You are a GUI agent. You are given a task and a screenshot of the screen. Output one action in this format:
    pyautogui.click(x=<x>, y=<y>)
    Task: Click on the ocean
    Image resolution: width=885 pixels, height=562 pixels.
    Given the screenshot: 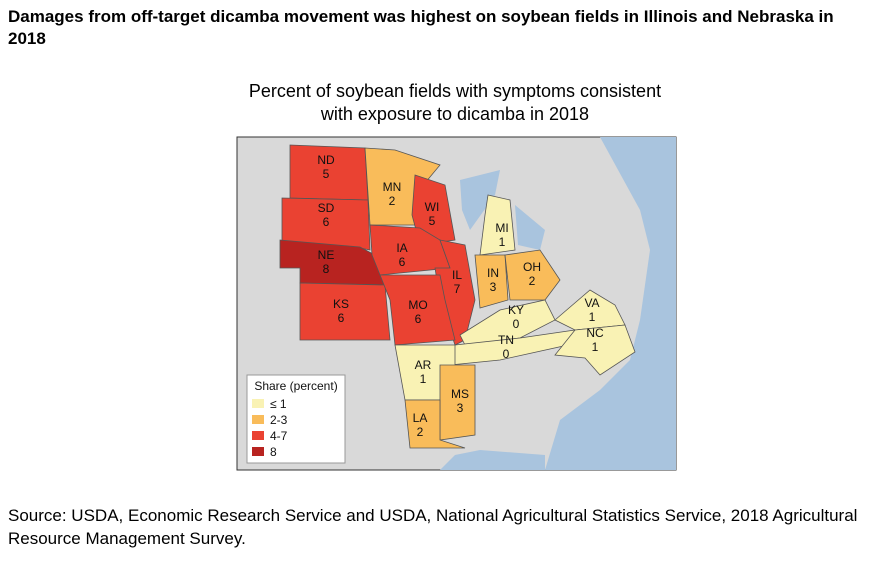 What is the action you would take?
    pyautogui.click(x=610, y=303)
    